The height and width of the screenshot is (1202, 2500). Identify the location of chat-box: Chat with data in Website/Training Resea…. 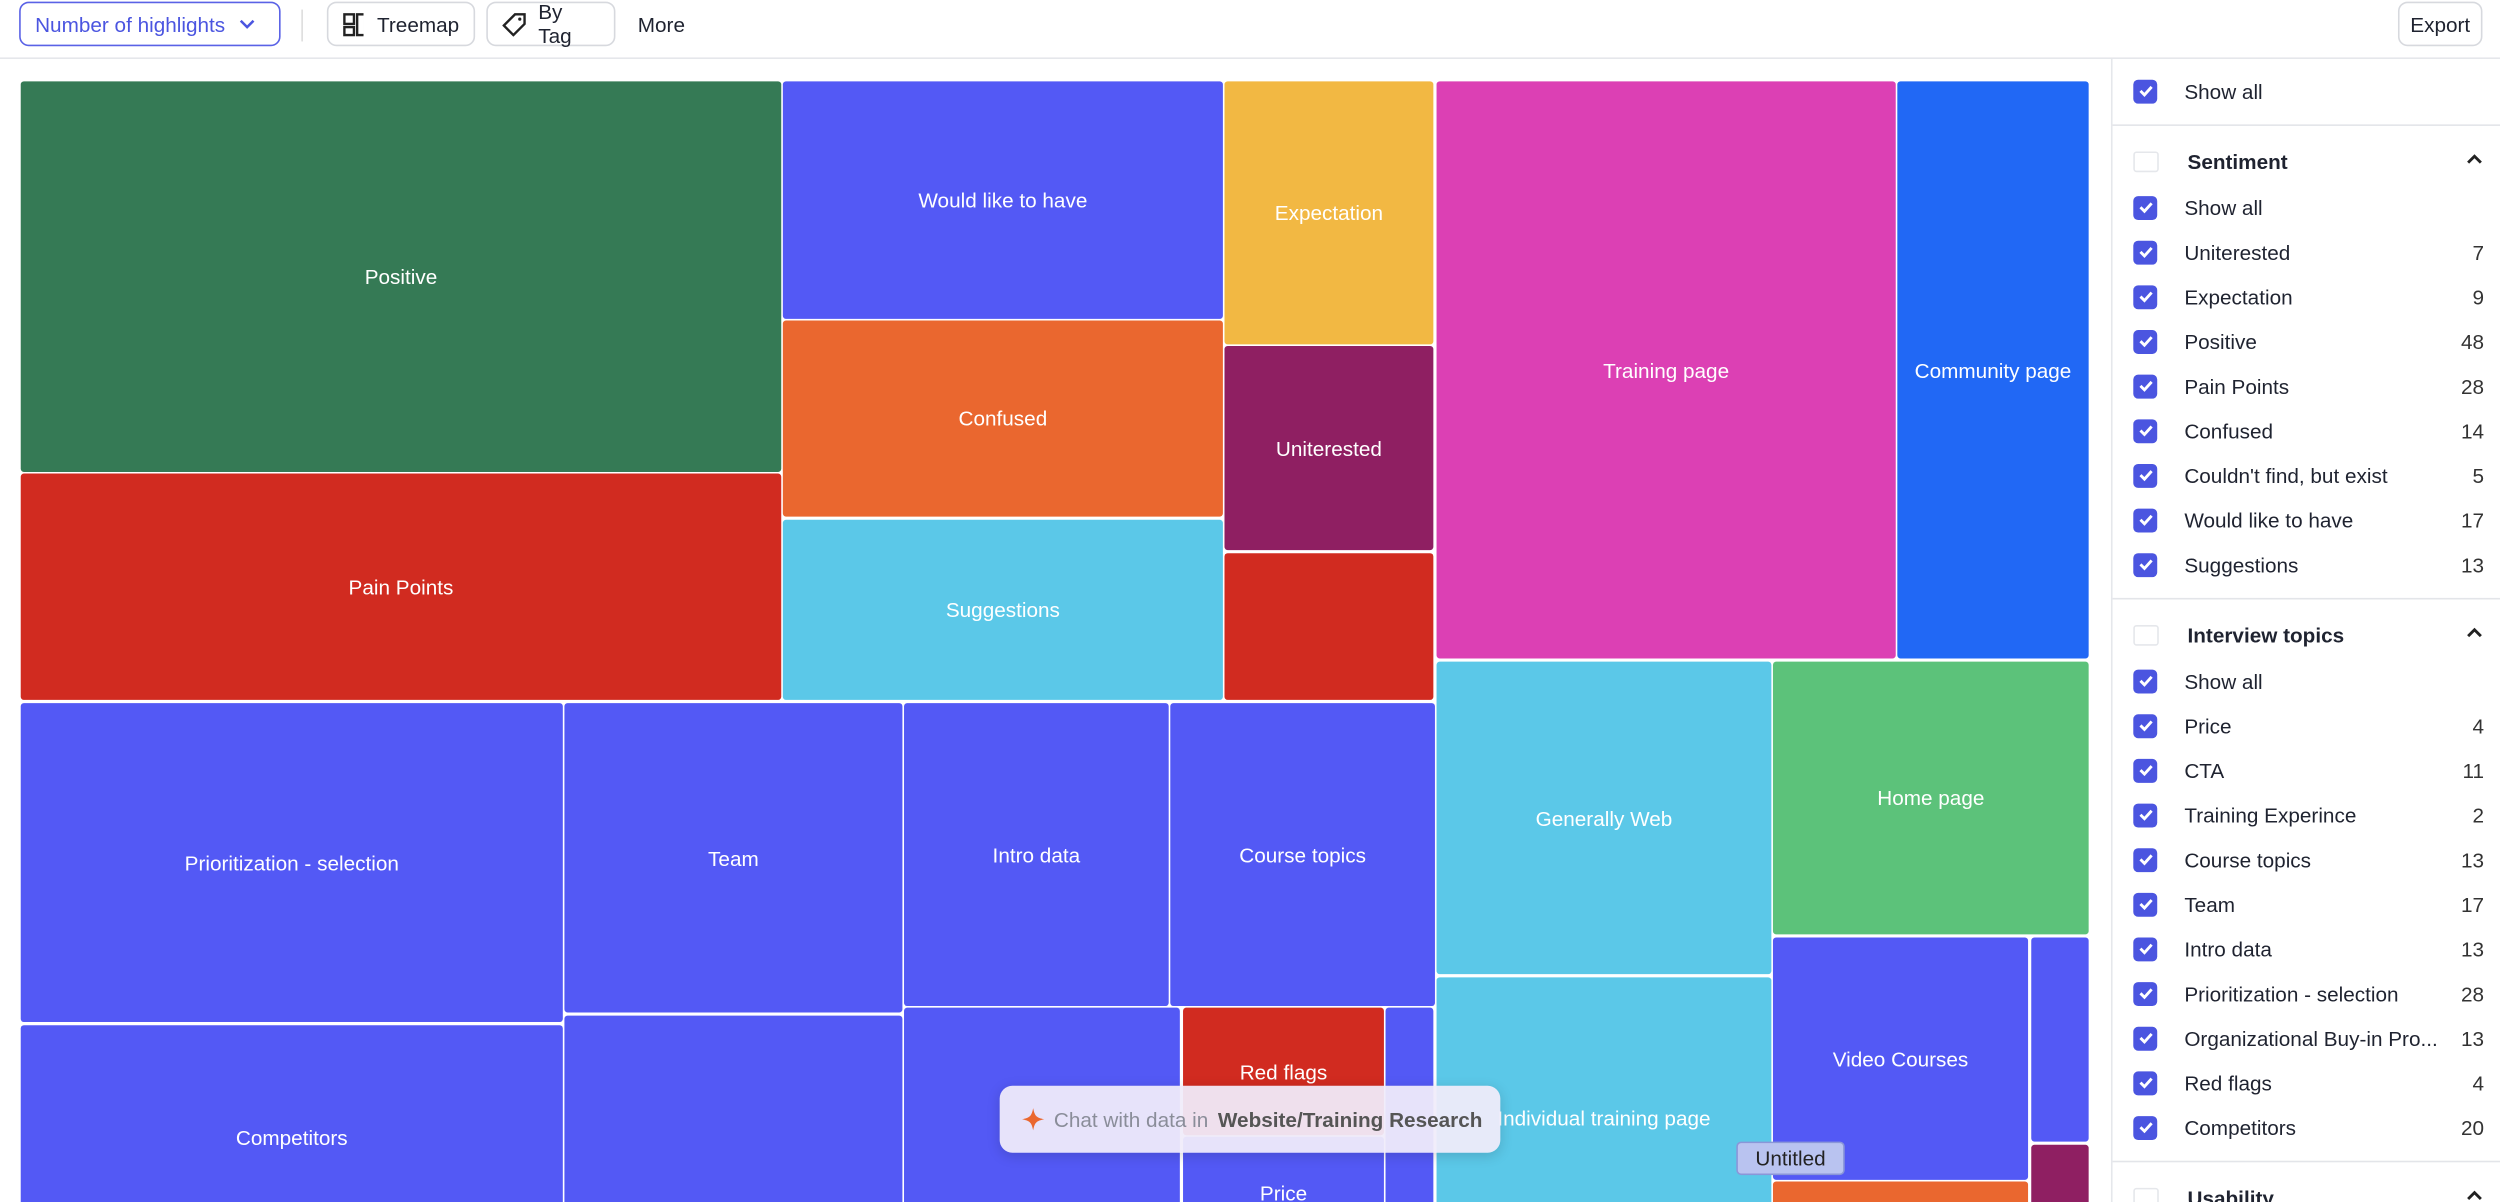
(1250, 1119).